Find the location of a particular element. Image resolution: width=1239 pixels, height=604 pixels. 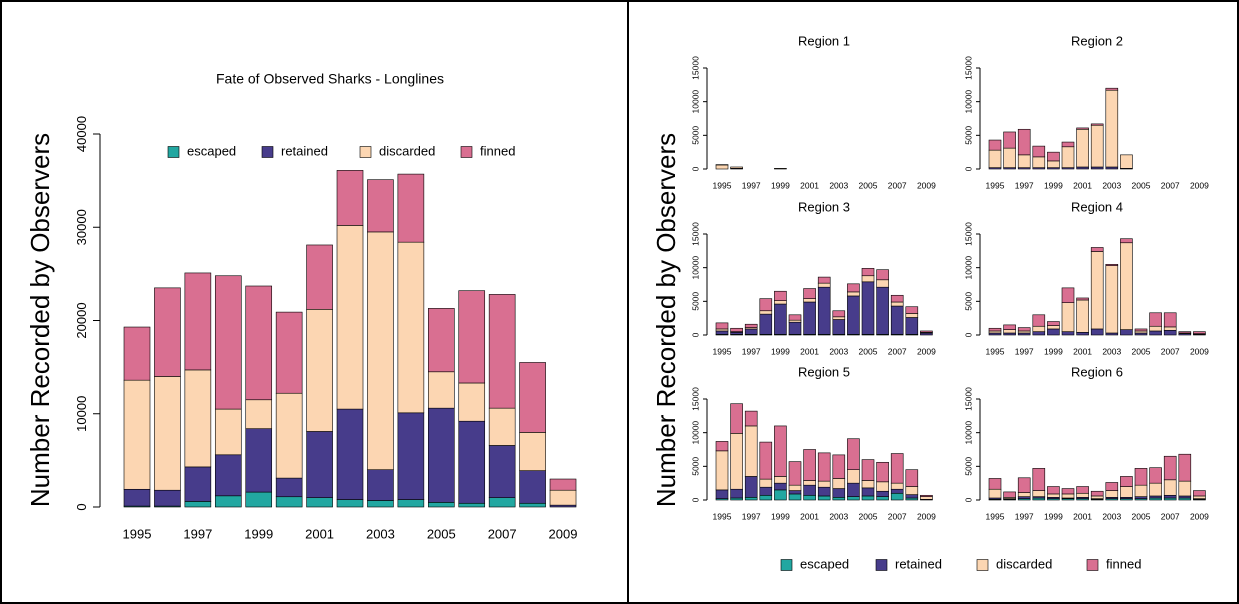

legend-label: discarded is located at coordinates (1024, 563).